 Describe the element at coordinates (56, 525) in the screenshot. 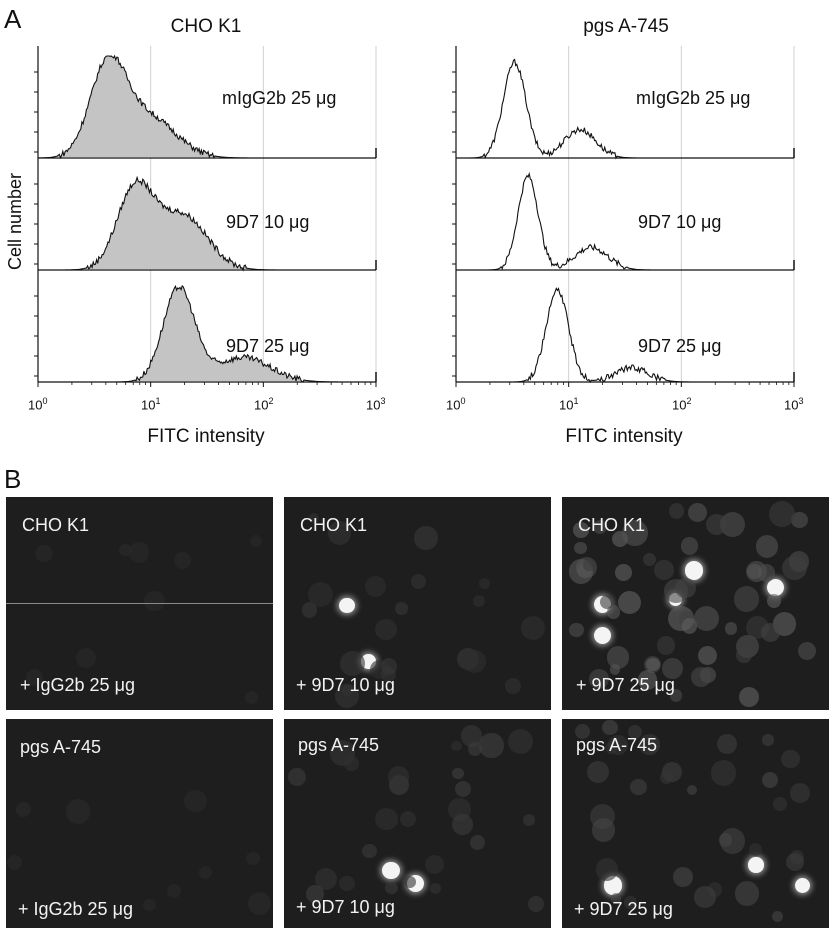

I see `micrograph-top-label: CHO K1` at that location.